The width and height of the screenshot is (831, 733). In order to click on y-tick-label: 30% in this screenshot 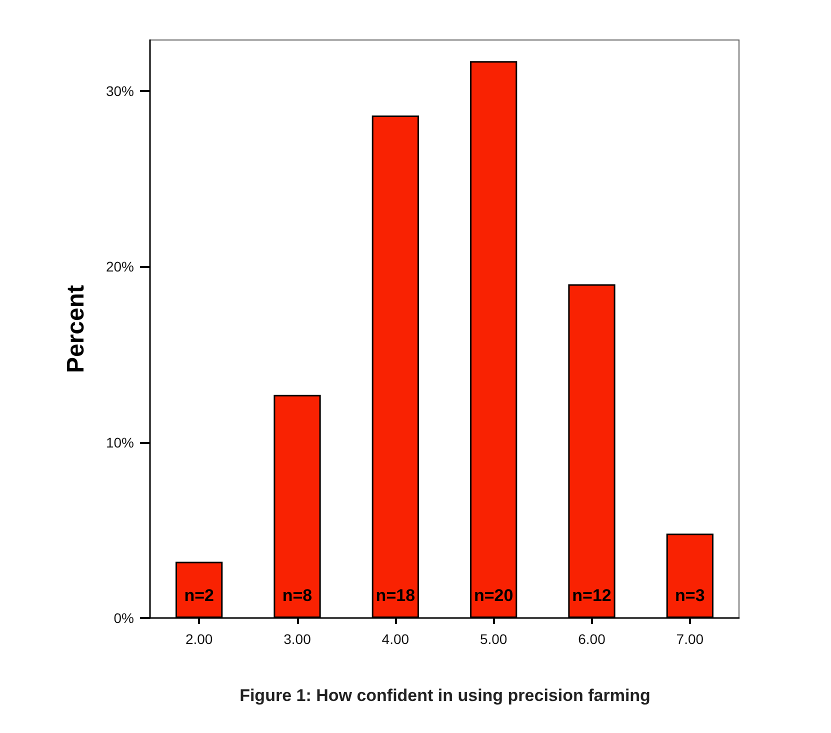, I will do `click(120, 90)`.